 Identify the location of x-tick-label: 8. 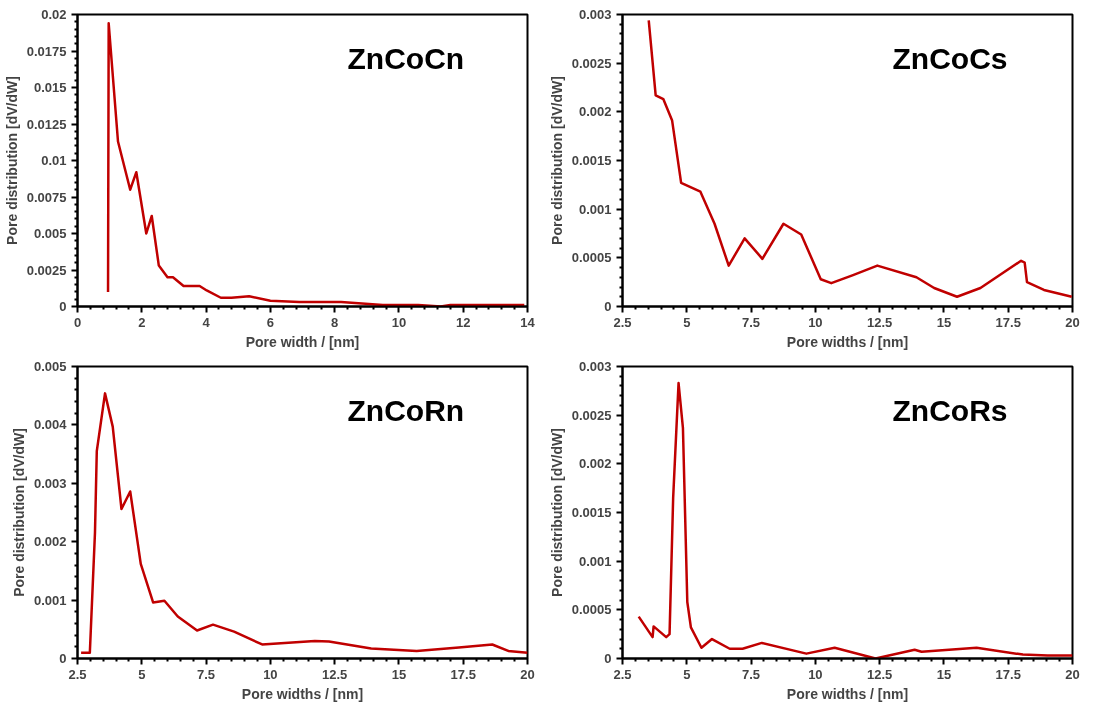
(335, 322).